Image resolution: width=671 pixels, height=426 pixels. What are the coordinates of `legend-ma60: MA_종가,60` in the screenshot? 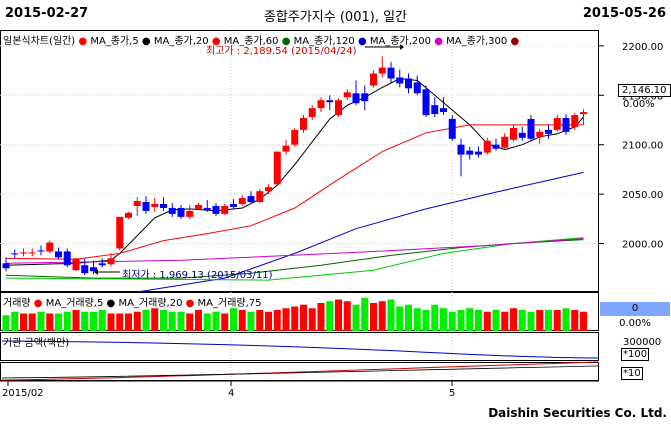 It's located at (251, 41).